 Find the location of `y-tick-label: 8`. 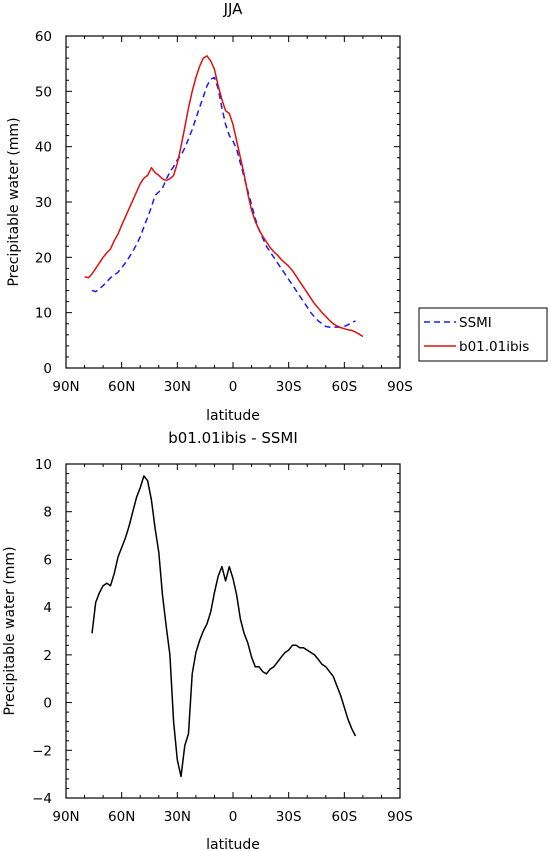

y-tick-label: 8 is located at coordinates (47, 513).